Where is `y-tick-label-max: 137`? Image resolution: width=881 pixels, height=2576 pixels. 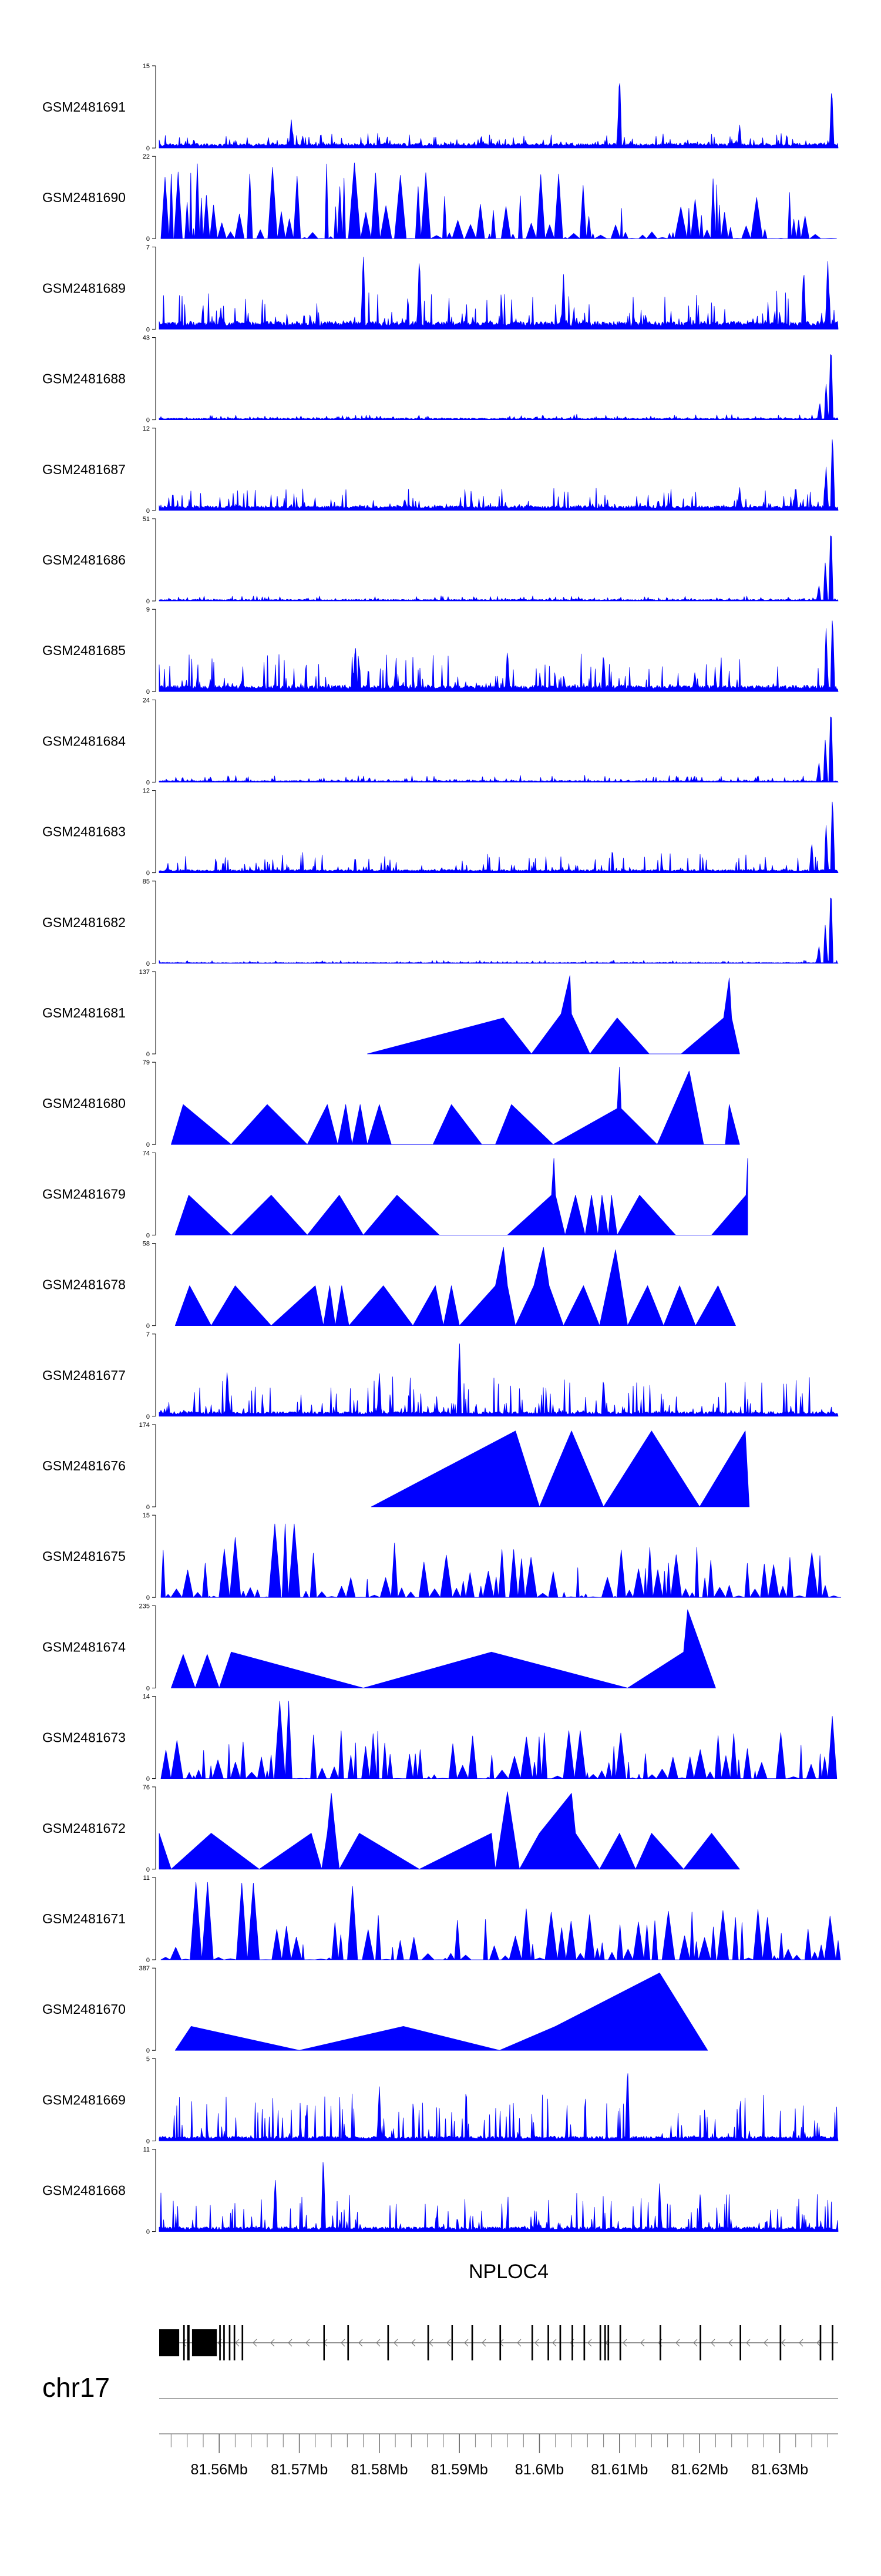 y-tick-label-max: 137 is located at coordinates (145, 972).